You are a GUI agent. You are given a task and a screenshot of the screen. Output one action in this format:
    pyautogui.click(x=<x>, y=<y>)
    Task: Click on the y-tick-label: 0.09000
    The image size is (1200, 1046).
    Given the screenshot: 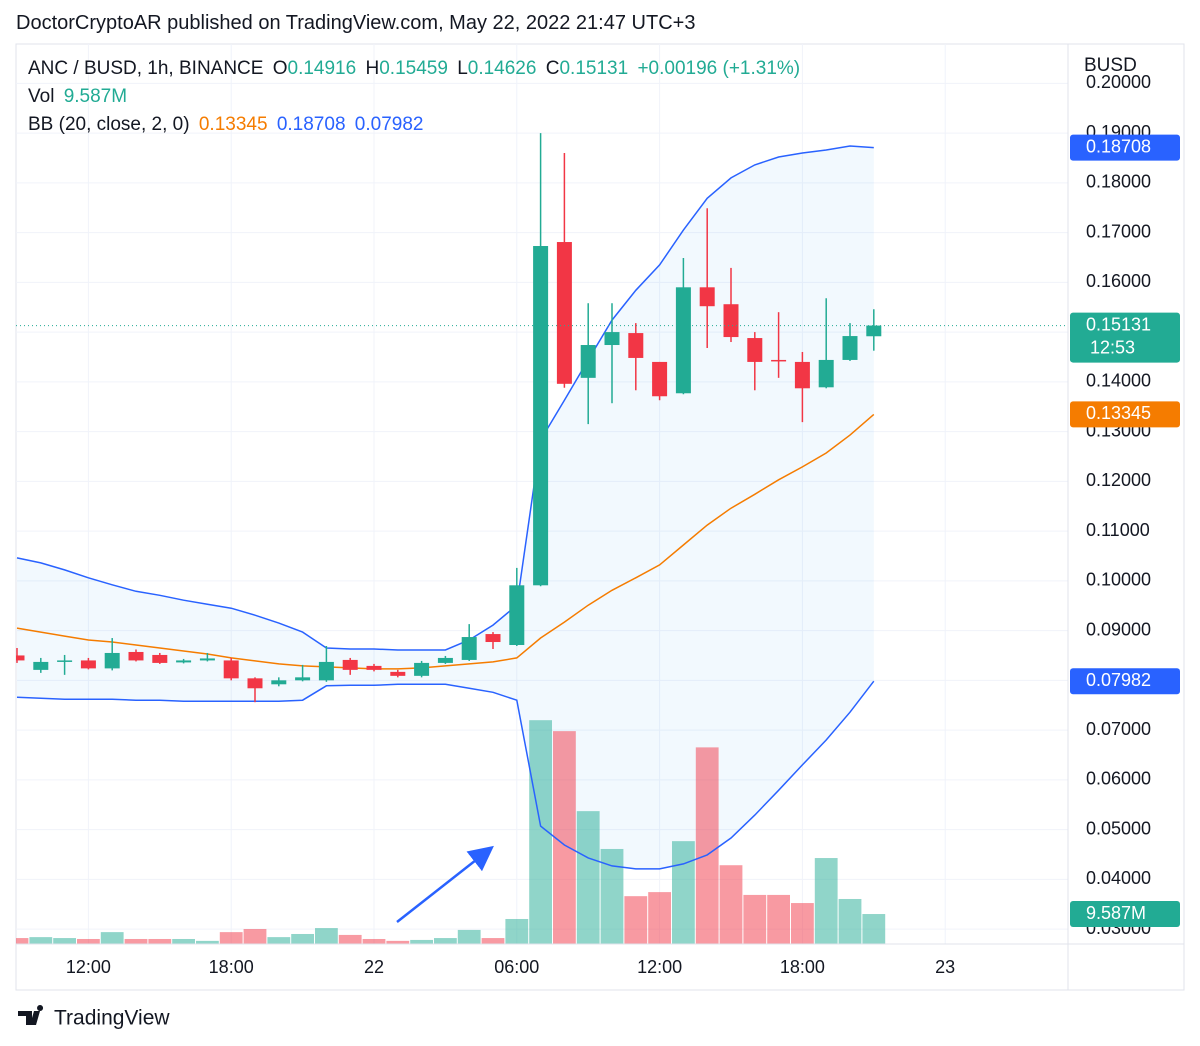 What is the action you would take?
    pyautogui.click(x=1118, y=629)
    